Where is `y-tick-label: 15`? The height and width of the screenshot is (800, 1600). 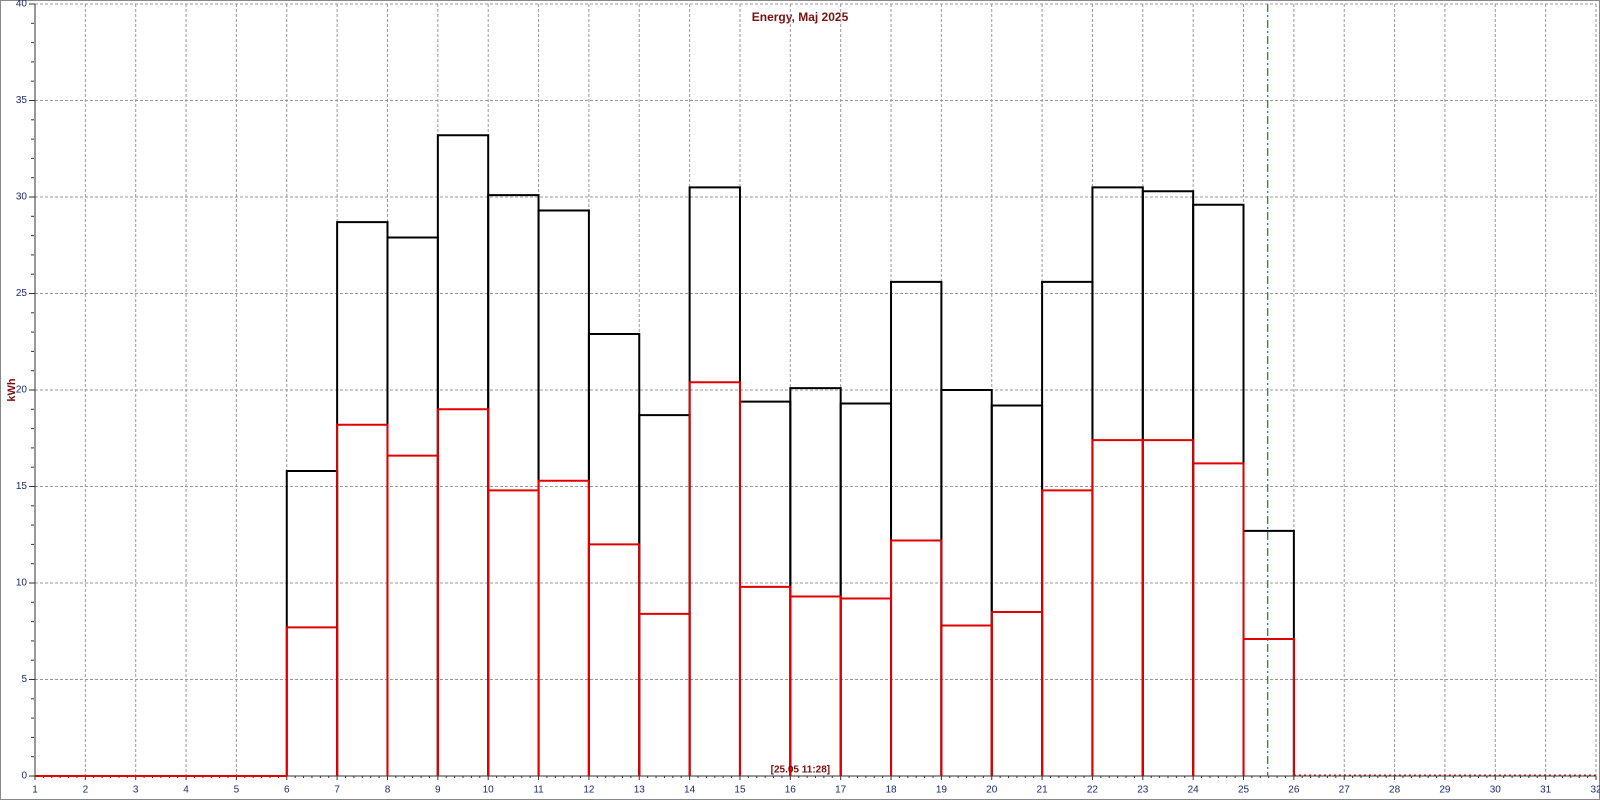 y-tick-label: 15 is located at coordinates (22, 486).